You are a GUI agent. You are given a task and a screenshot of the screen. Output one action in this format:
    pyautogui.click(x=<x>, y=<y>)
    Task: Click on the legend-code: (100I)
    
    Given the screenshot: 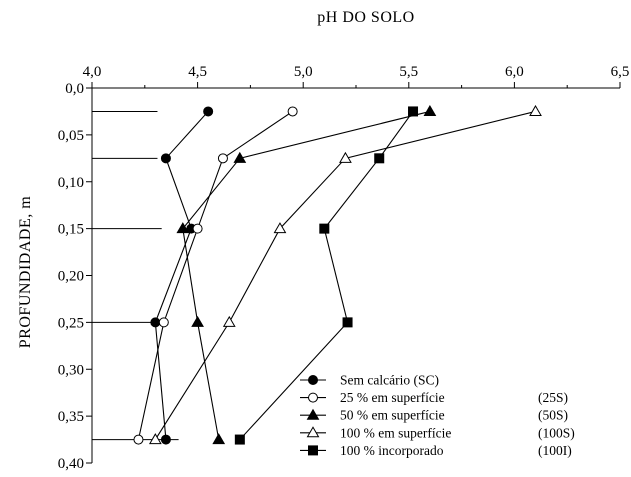 What is the action you would take?
    pyautogui.click(x=555, y=450)
    